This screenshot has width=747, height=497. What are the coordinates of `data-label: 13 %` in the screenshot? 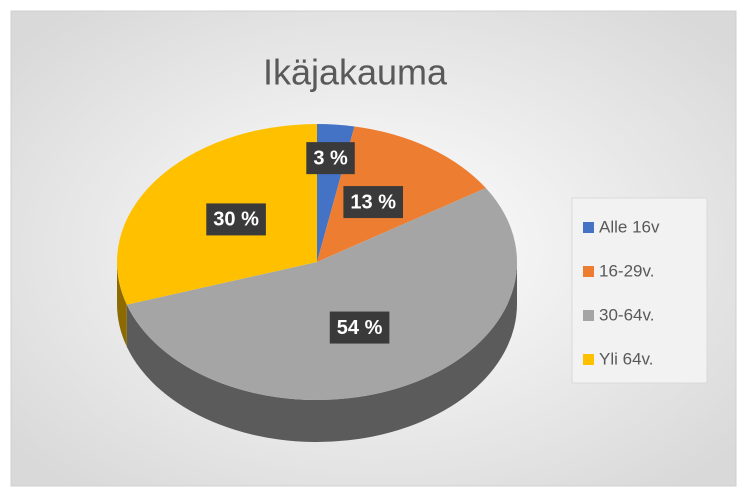 It's located at (373, 202).